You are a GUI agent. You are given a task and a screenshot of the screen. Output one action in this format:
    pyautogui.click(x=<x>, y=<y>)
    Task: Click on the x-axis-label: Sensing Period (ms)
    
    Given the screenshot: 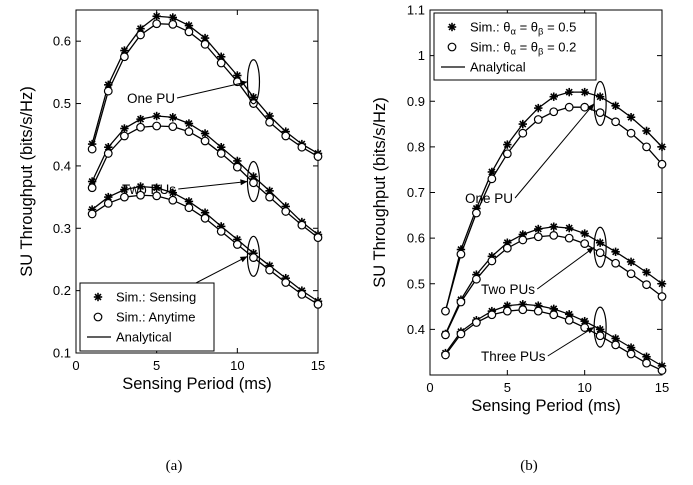 What is the action you would take?
    pyautogui.click(x=545, y=406)
    